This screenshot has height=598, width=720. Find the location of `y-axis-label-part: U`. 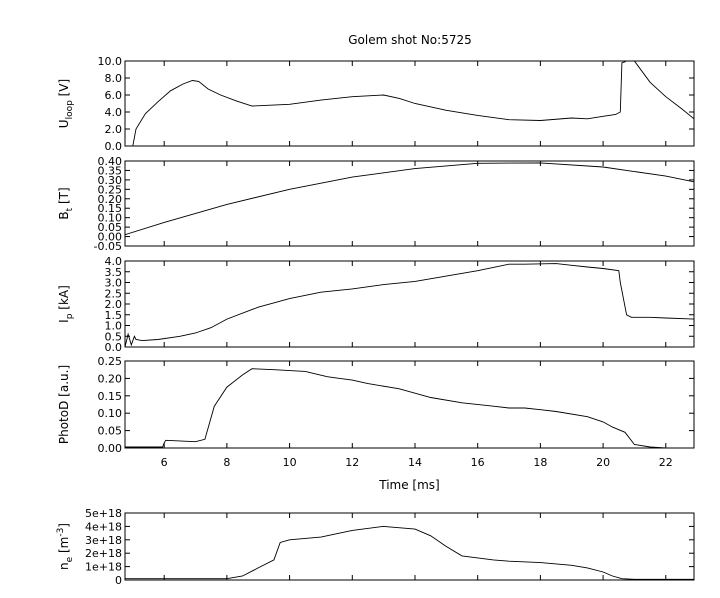

y-axis-label-part: U is located at coordinates (64, 123).